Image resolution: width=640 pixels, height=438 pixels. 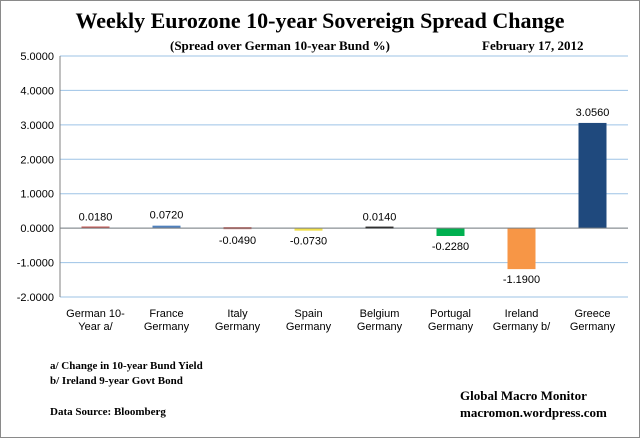 What do you see at coordinates (37, 160) in the screenshot?
I see `y-tick-label: 2.0000` at bounding box center [37, 160].